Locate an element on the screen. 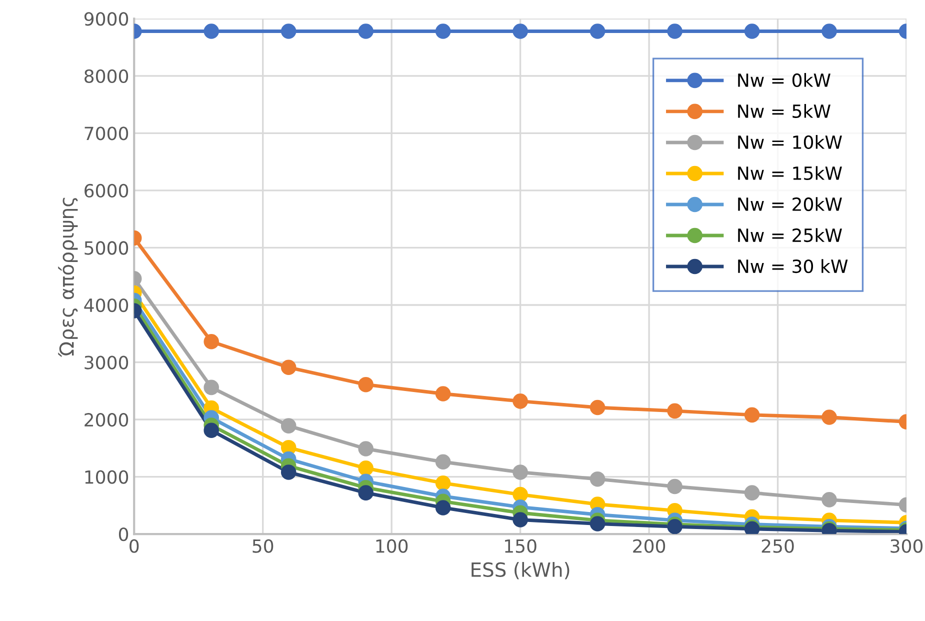 Image resolution: width=925 pixels, height=621 pixels. x-tick-label: 150 is located at coordinates (520, 546).